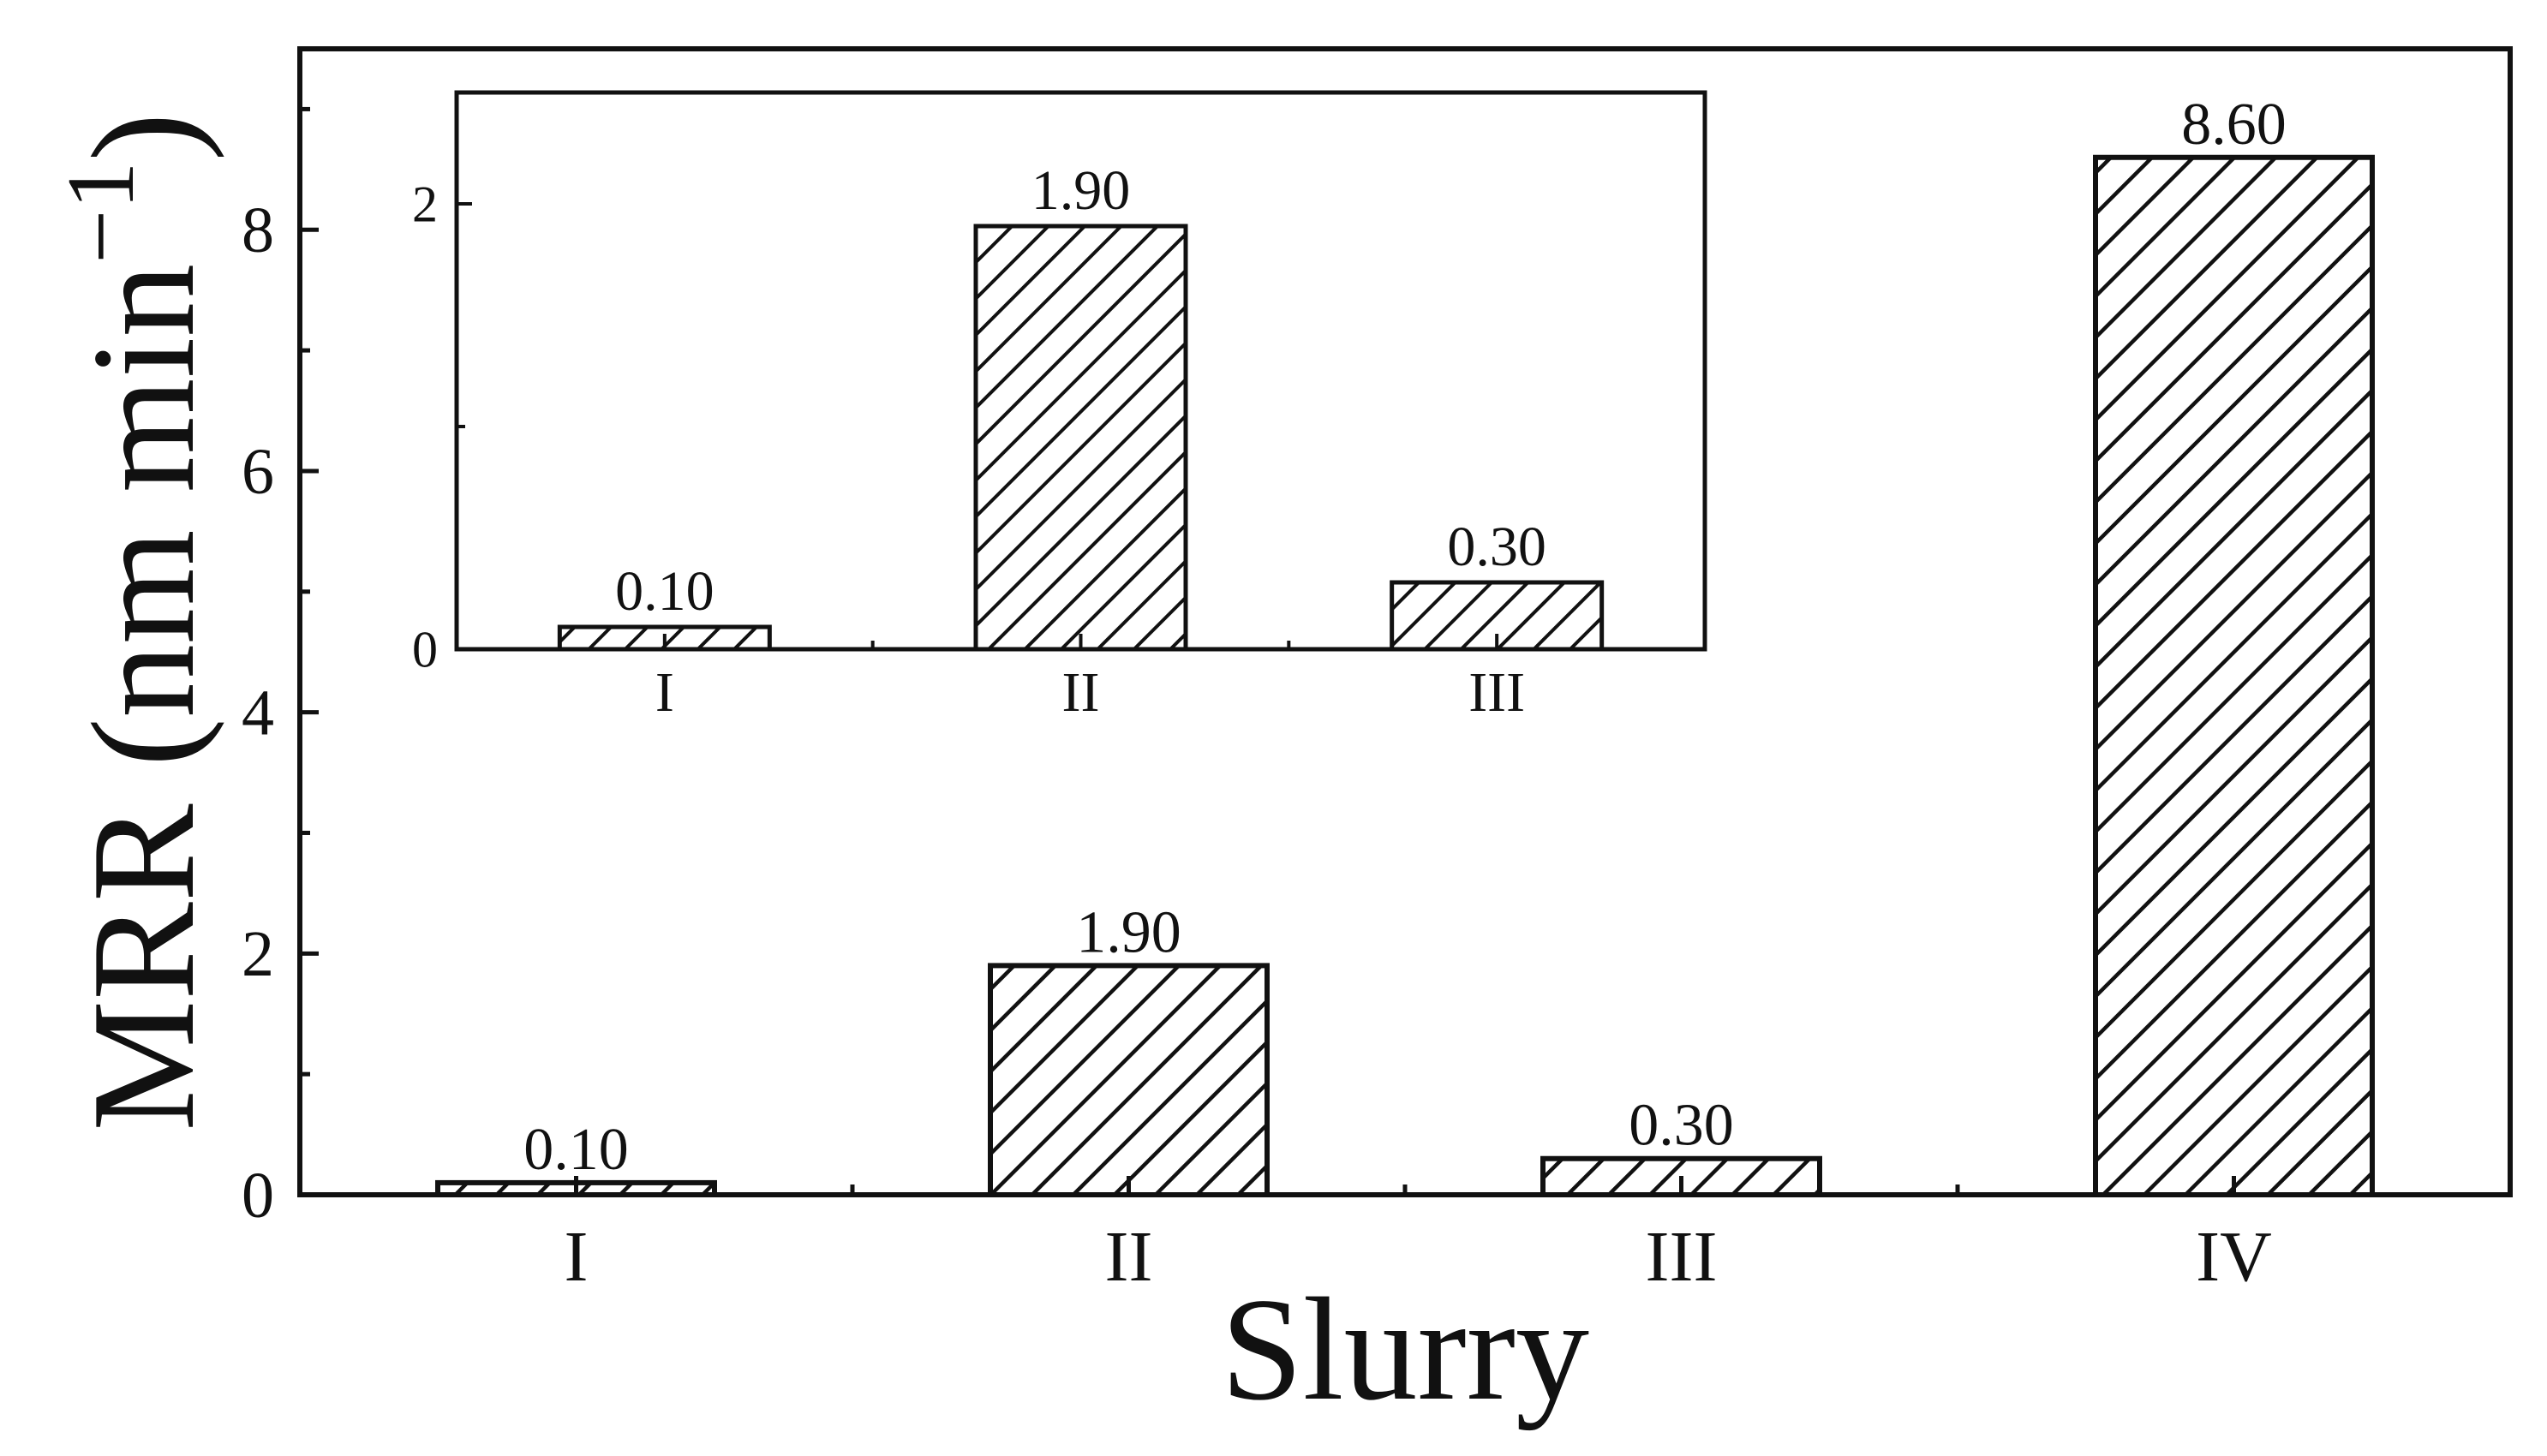 Image resolution: width=2547 pixels, height=1456 pixels. I want to click on inset-x-tick-label-2: II, so click(1081, 692).